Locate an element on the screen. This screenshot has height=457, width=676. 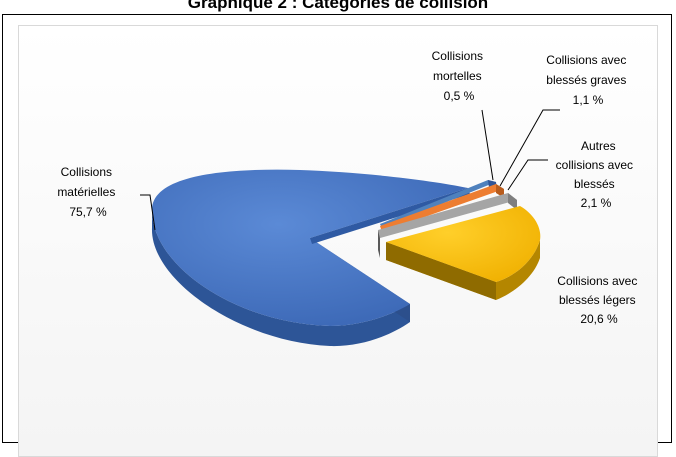
label-graves: Collisions avec blessés graves 1,1 % is located at coordinates (587, 80).